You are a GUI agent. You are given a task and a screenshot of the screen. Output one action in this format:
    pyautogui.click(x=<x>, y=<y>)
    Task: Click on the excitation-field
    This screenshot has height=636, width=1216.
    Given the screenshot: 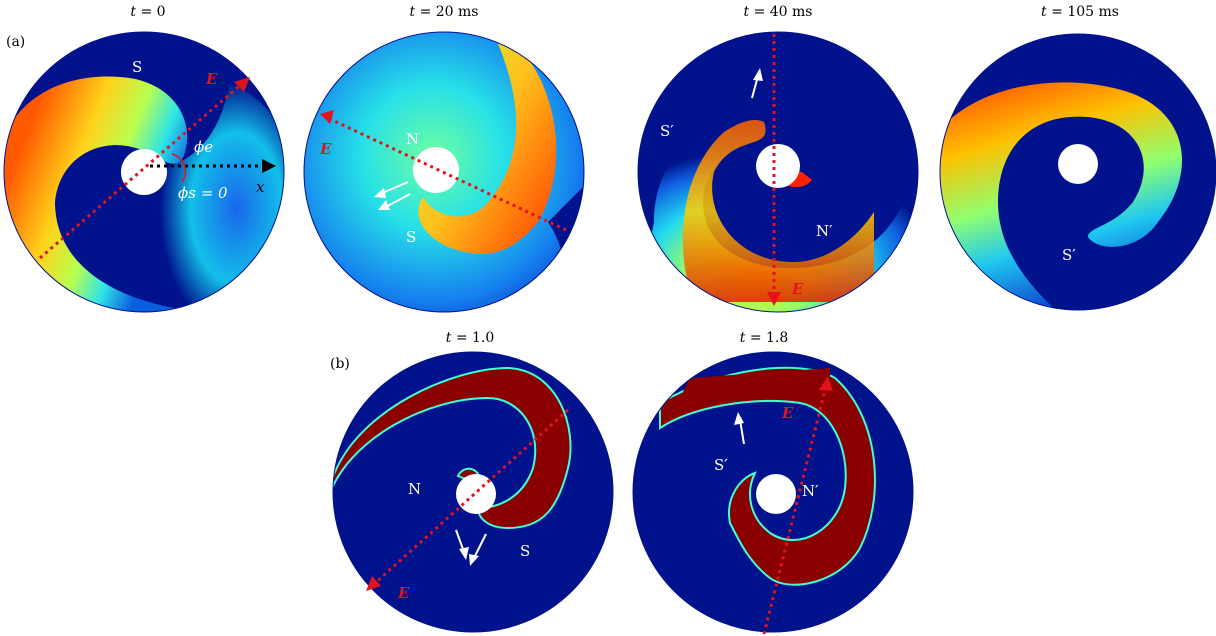 What is the action you would take?
    pyautogui.click(x=144, y=172)
    